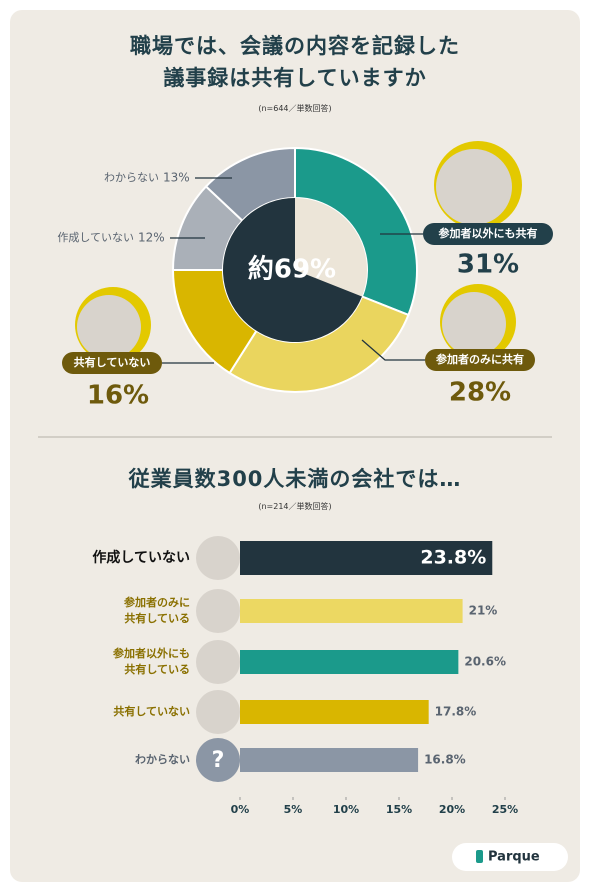 This screenshot has height=893, width=590. Describe the element at coordinates (453, 558) in the screenshot. I see `value-label: 23.8%` at that location.